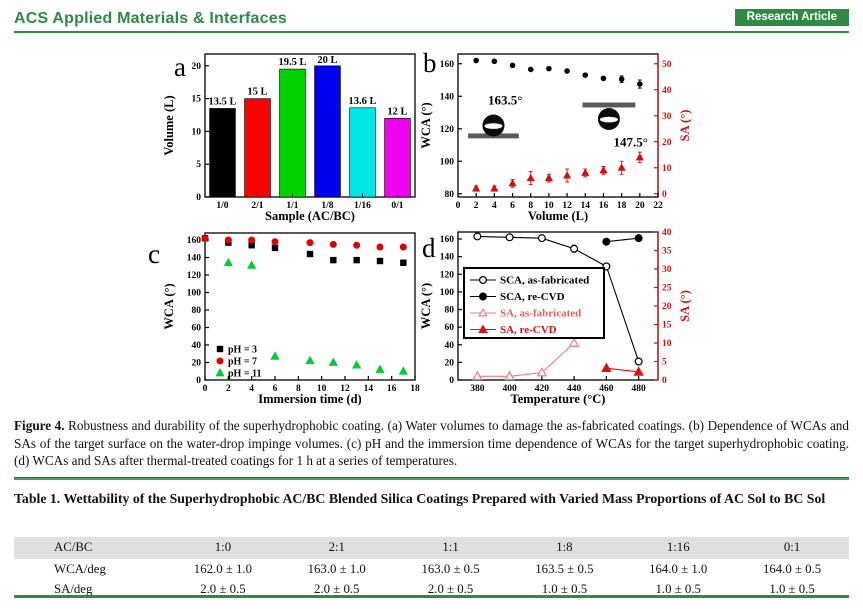  I want to click on figure-caption-label: Figure 4., so click(39, 425).